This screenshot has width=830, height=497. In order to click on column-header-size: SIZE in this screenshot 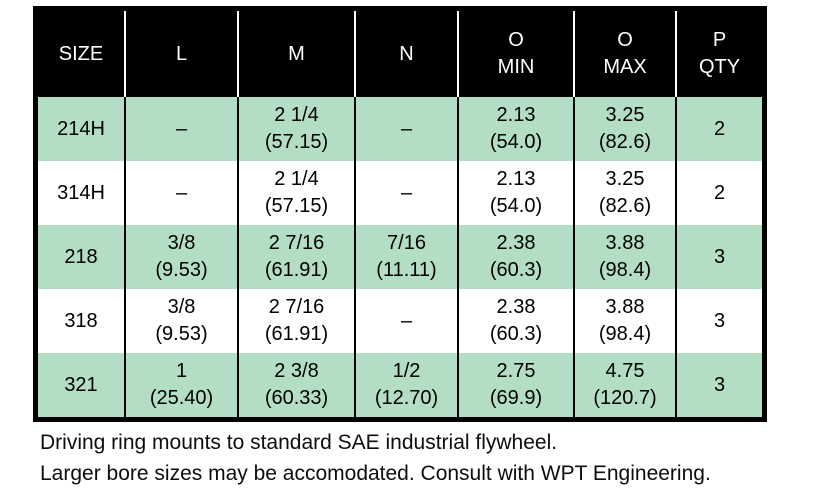, I will do `click(82, 54)`.